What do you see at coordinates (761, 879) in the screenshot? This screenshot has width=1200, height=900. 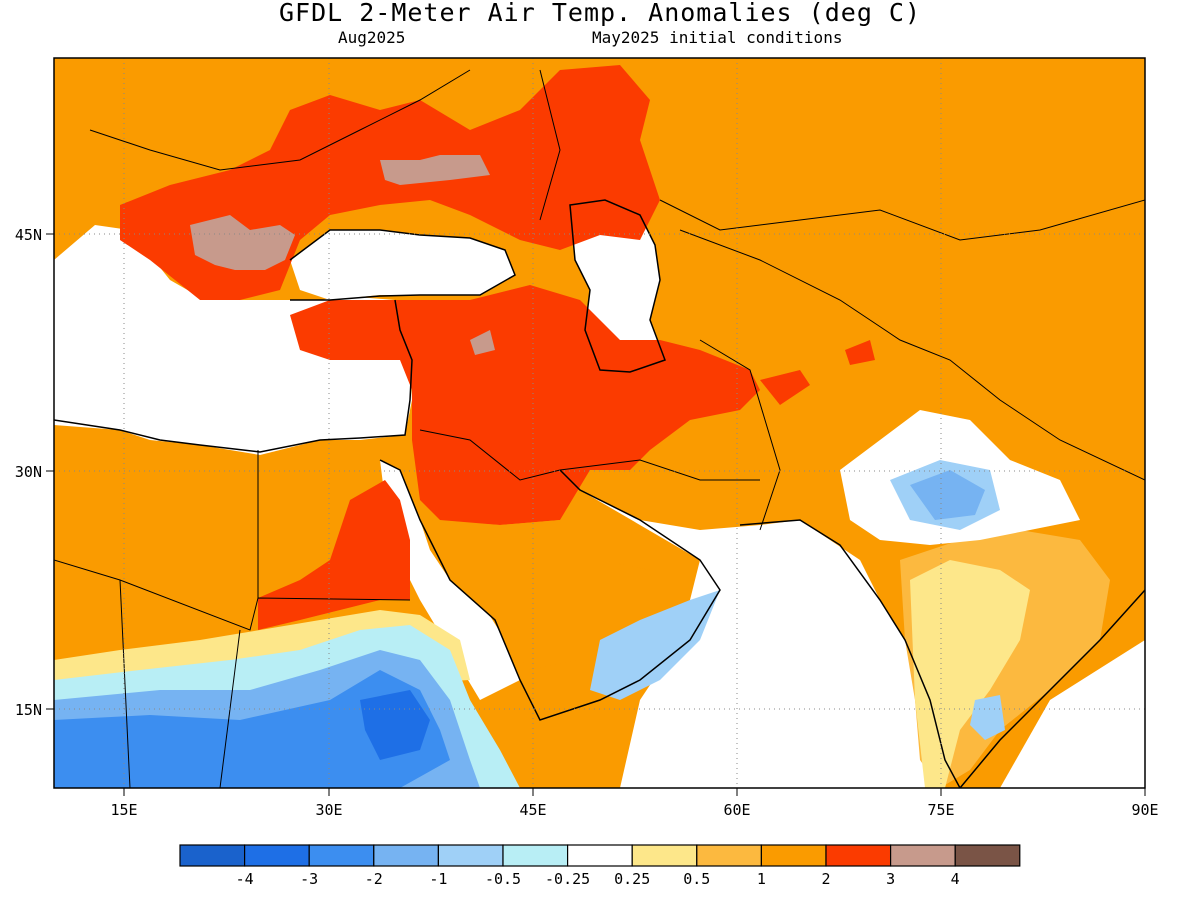 I see `colorbar-label: 1` at bounding box center [761, 879].